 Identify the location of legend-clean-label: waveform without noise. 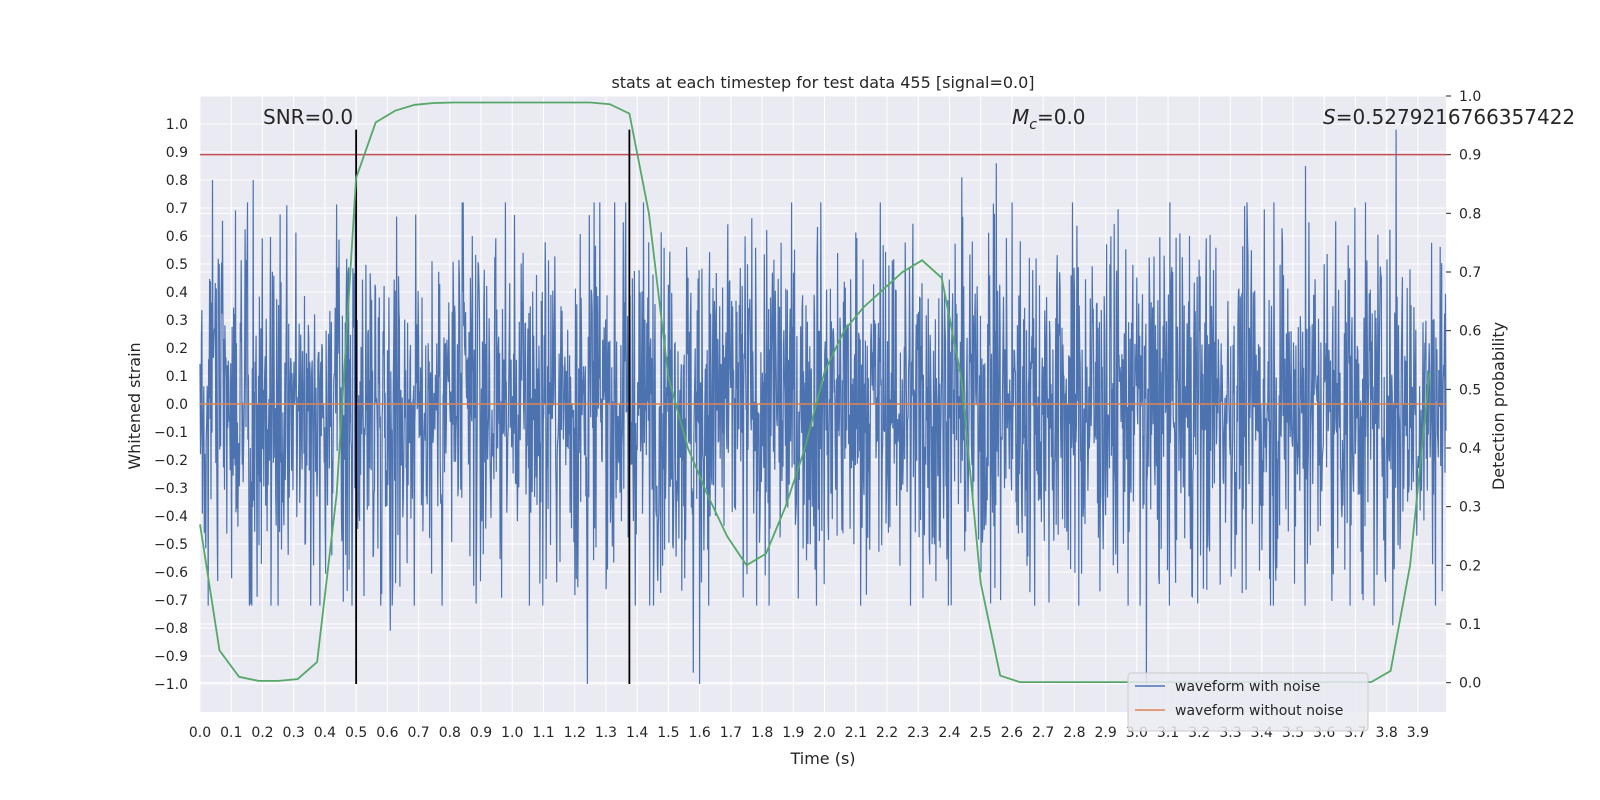
(1259, 711).